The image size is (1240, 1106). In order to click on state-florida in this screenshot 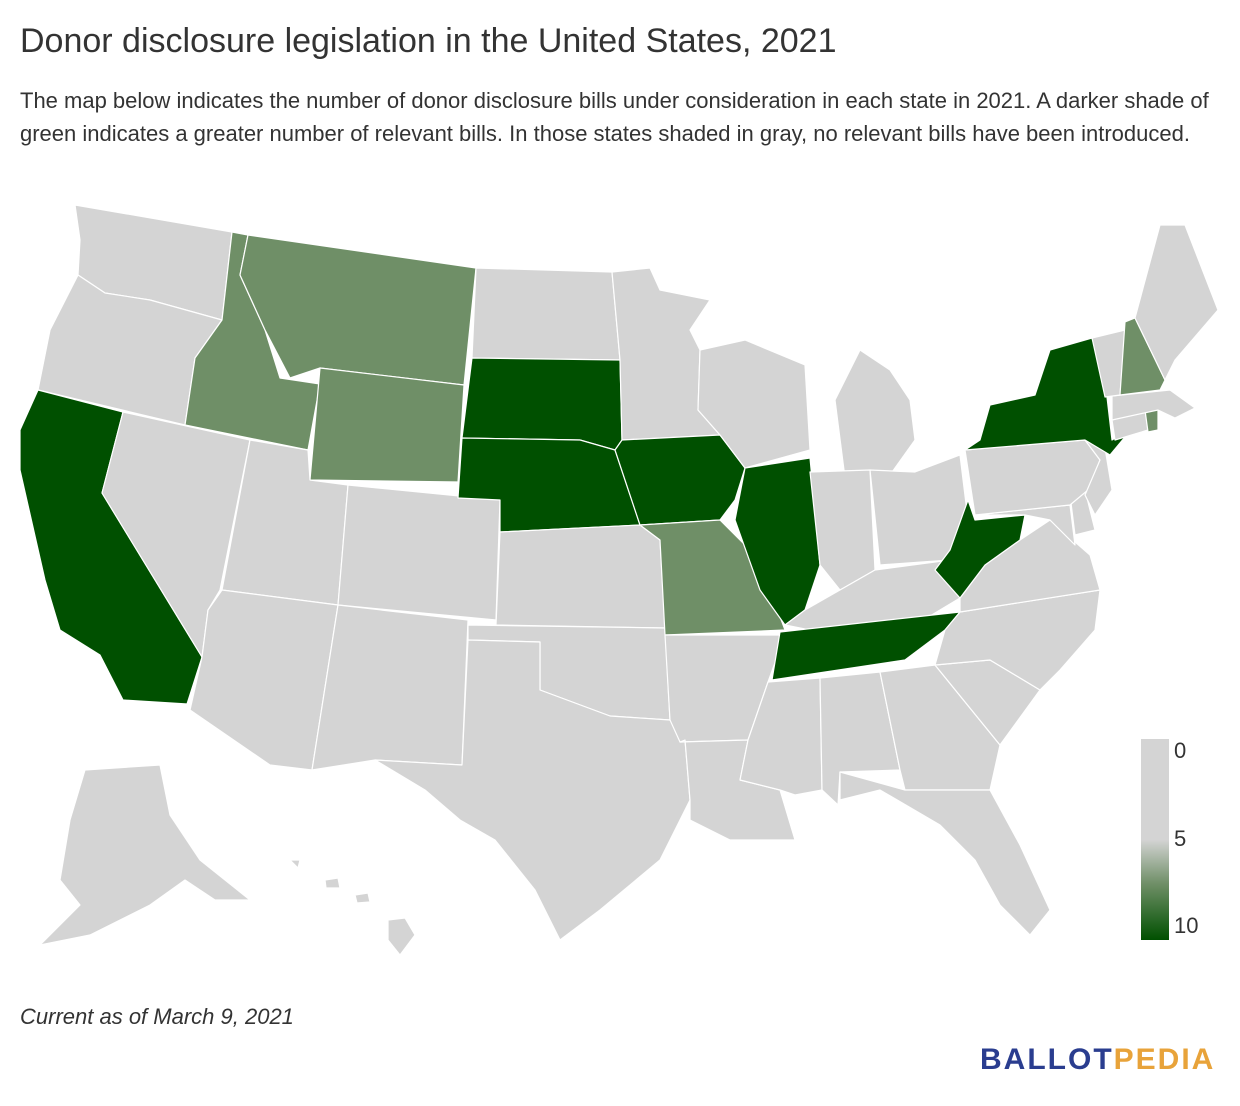, I will do `click(945, 853)`.